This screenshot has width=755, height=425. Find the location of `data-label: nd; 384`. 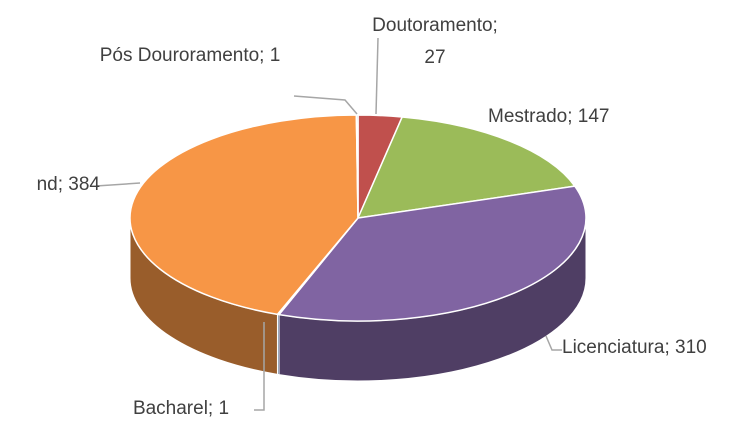

data-label: nd; 384 is located at coordinates (68, 184).